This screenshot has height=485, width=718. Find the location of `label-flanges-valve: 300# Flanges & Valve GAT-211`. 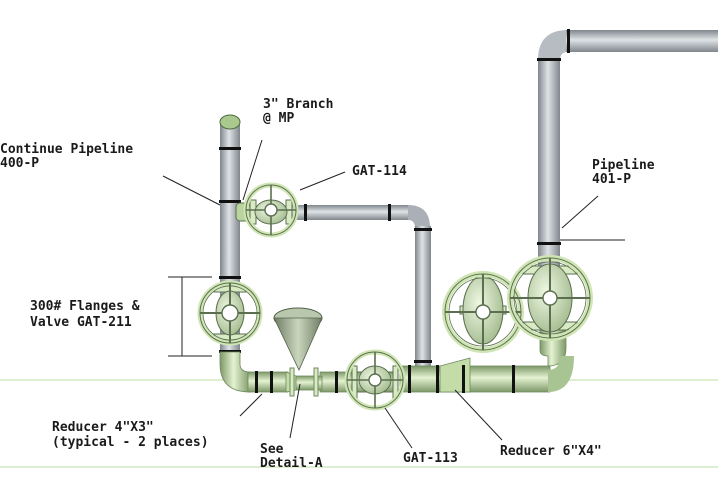

label-flanges-valve: 300# Flanges & Valve GAT-211 is located at coordinates (85, 314).